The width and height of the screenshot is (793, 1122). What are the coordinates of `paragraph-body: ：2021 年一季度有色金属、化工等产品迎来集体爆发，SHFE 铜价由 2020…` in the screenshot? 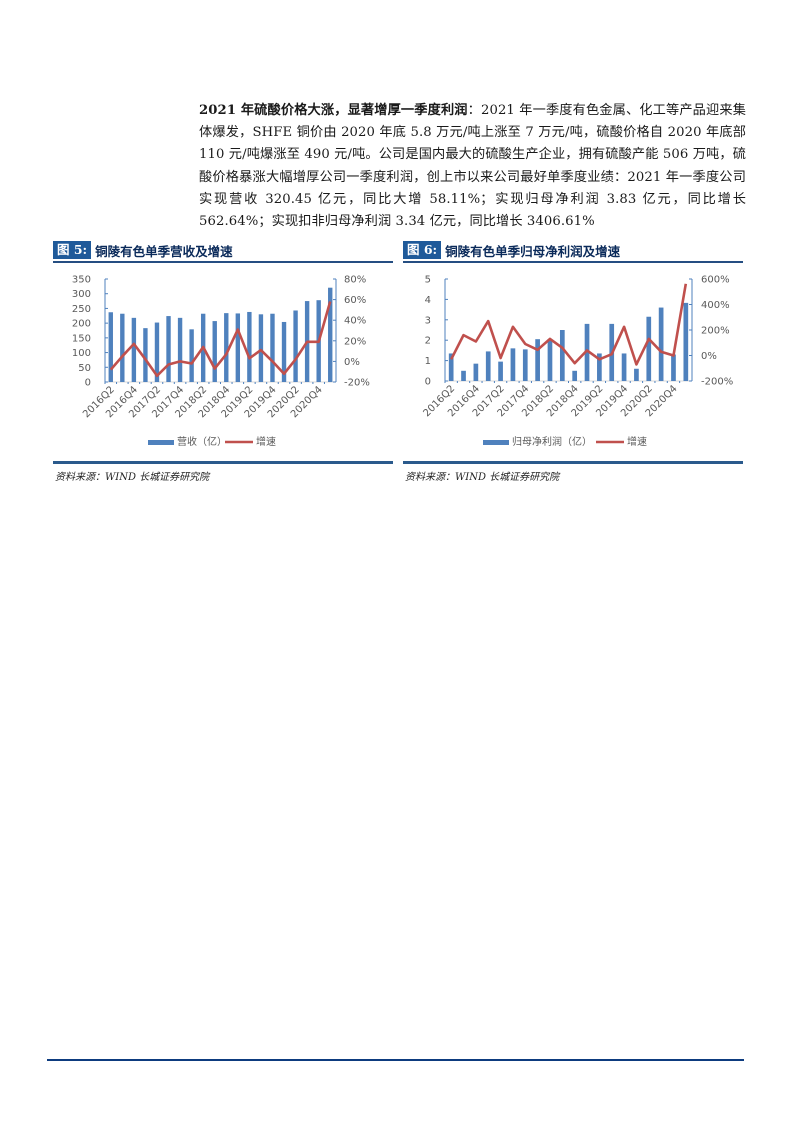 It's located at (472, 166).